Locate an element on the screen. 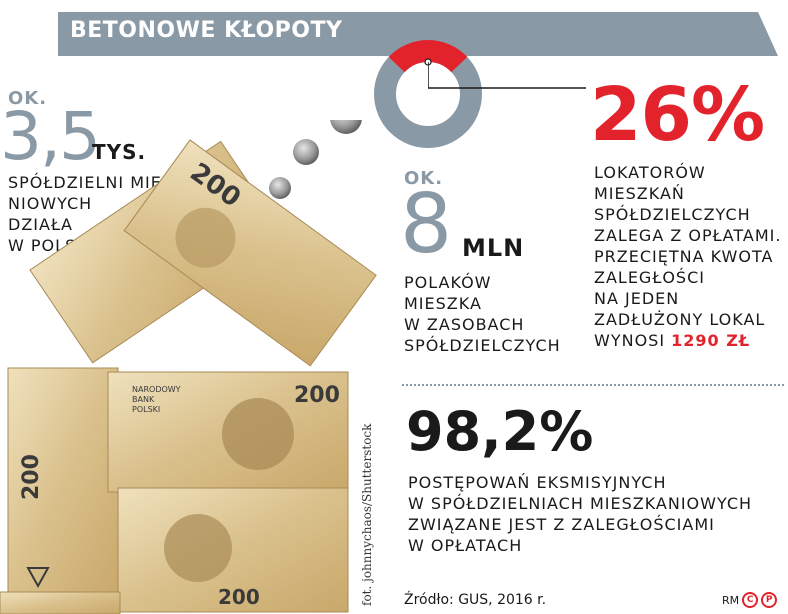 The image size is (788, 614). bank-name-label: POLSKI is located at coordinates (146, 409).